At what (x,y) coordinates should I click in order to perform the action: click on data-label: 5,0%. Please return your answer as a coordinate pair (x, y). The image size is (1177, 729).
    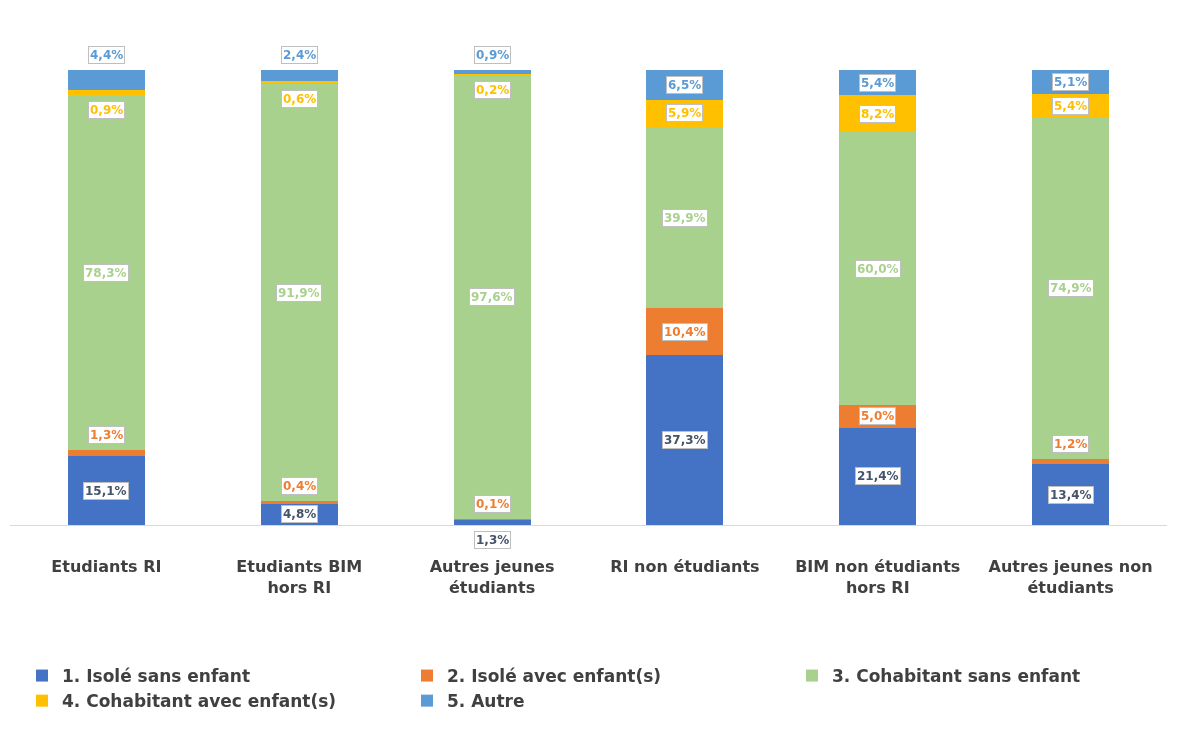
    Looking at the image, I should click on (878, 416).